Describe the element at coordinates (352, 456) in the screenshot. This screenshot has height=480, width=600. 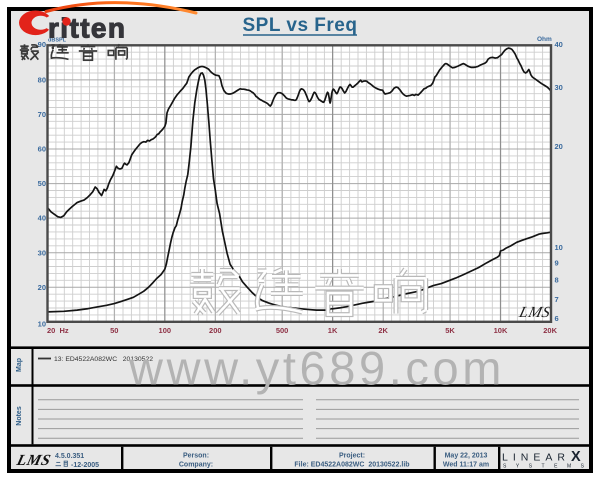
I see `svg-text: Project:` at that location.